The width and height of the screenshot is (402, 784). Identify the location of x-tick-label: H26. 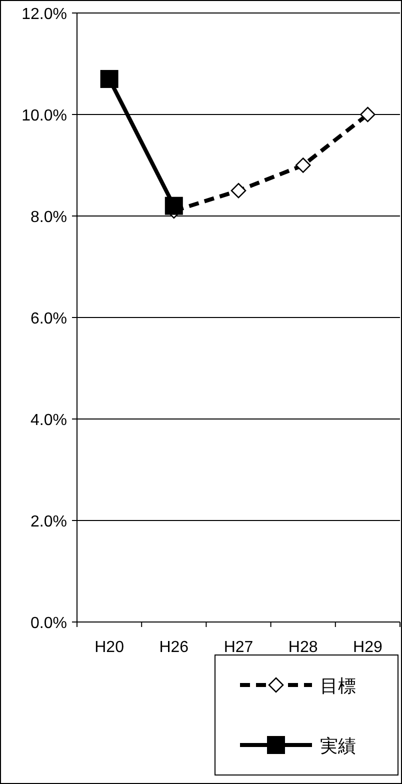
(174, 647).